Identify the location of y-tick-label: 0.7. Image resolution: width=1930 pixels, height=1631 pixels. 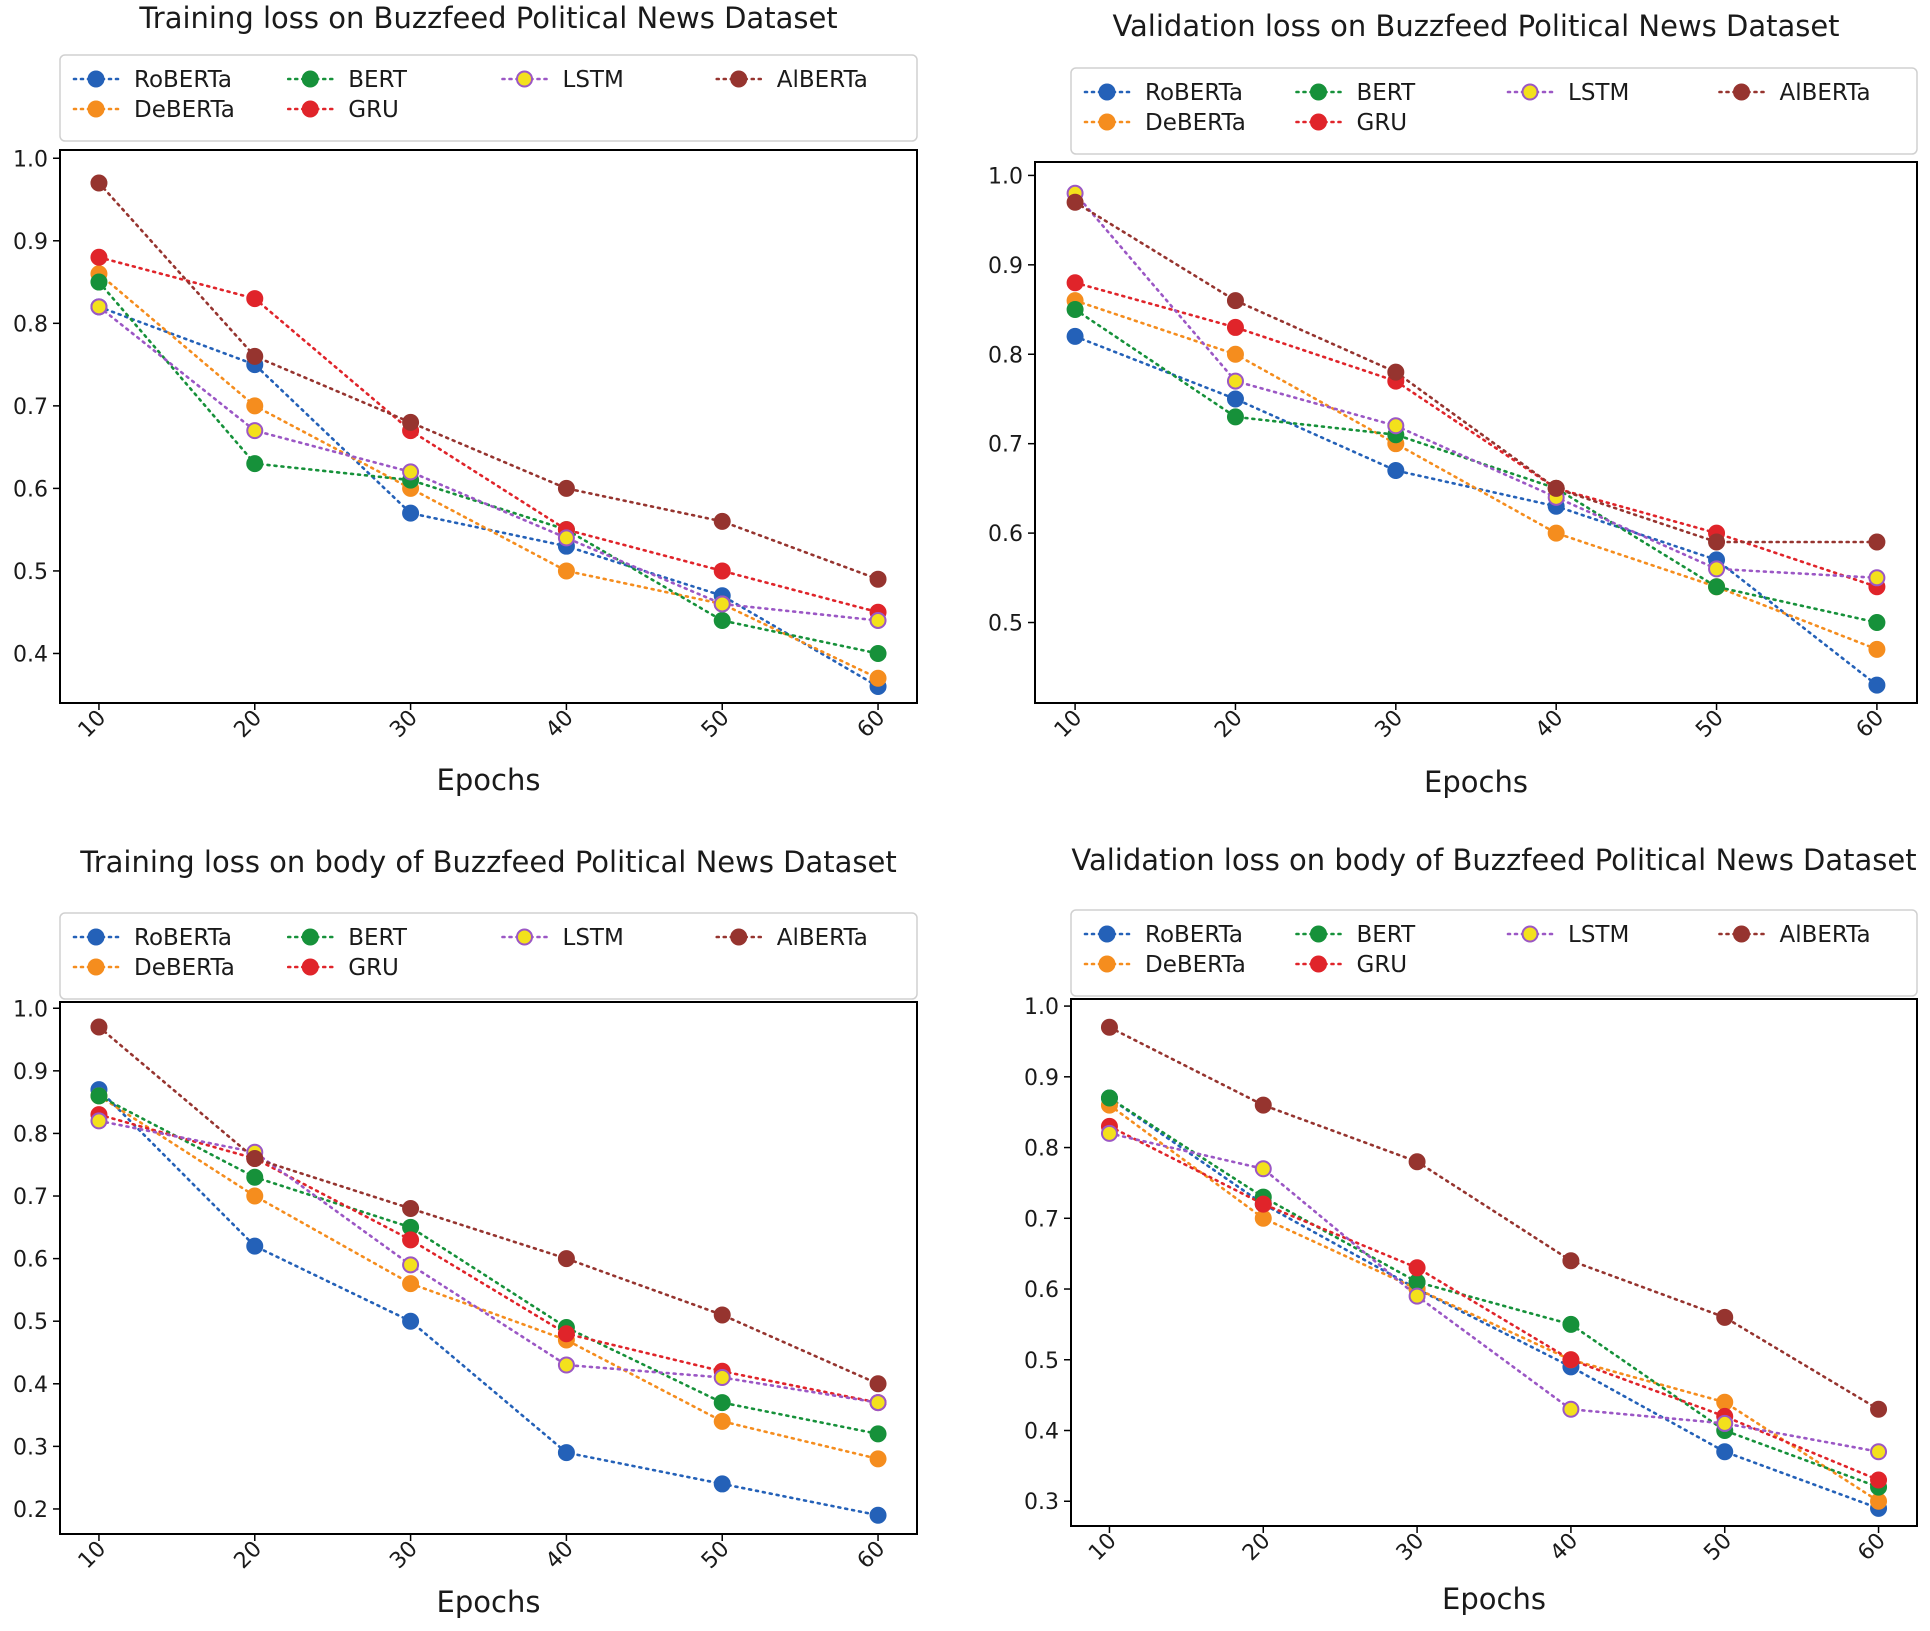
(1005, 445).